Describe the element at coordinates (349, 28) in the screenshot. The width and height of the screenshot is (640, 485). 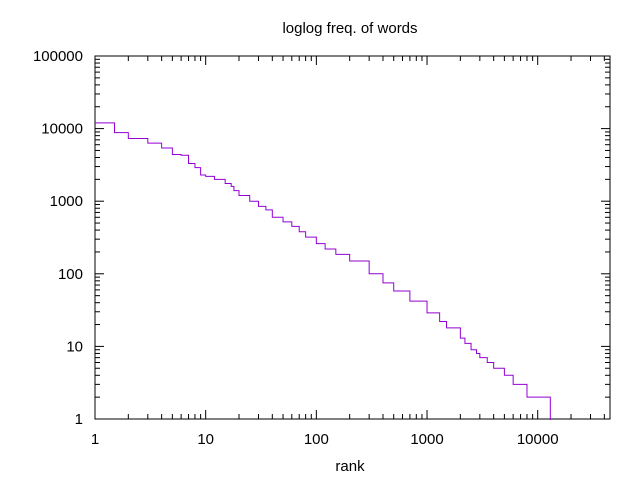
I see `chart-title: loglog freq. of words` at that location.